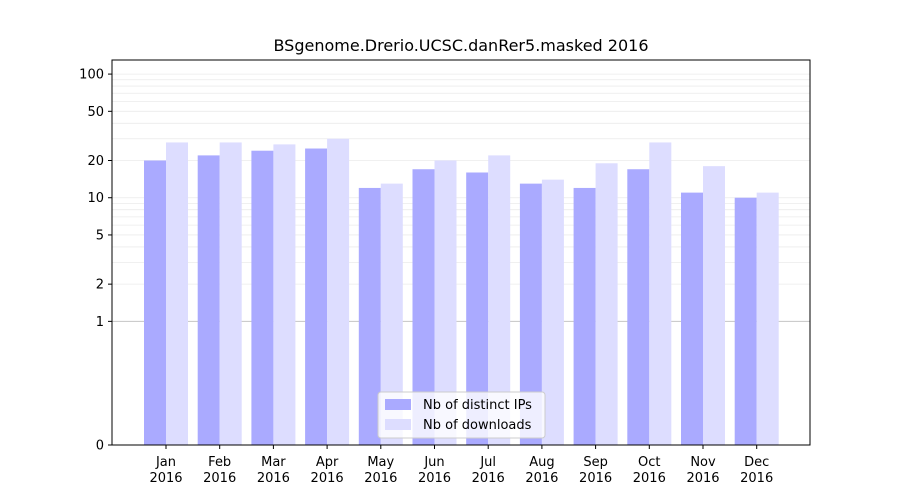 The width and height of the screenshot is (900, 500). I want to click on legend: Nb of distinct IPs Nb of downloads, so click(461, 415).